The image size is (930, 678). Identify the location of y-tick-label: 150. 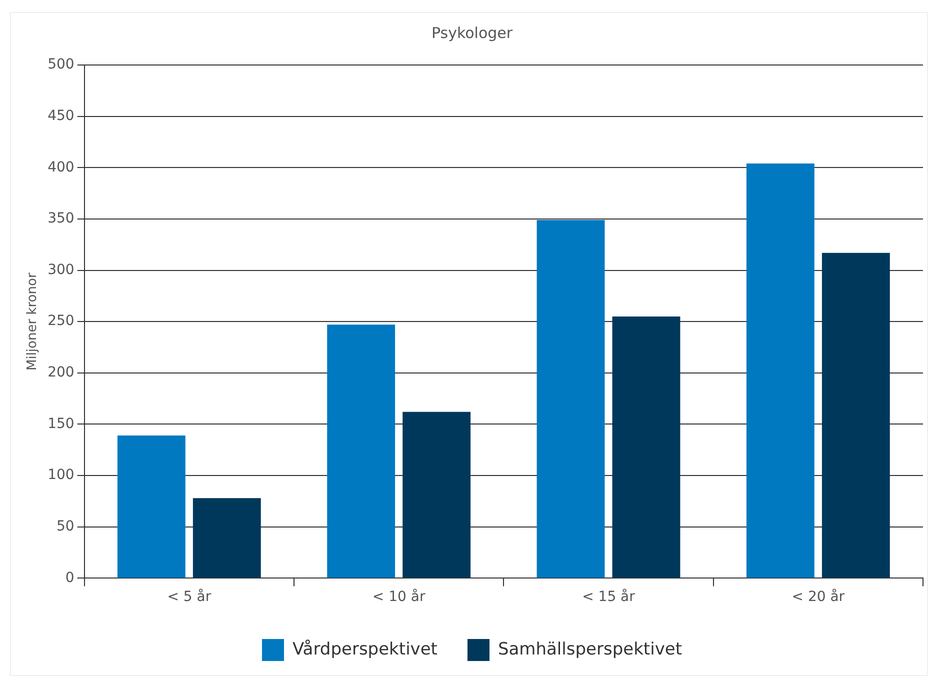
(61, 424).